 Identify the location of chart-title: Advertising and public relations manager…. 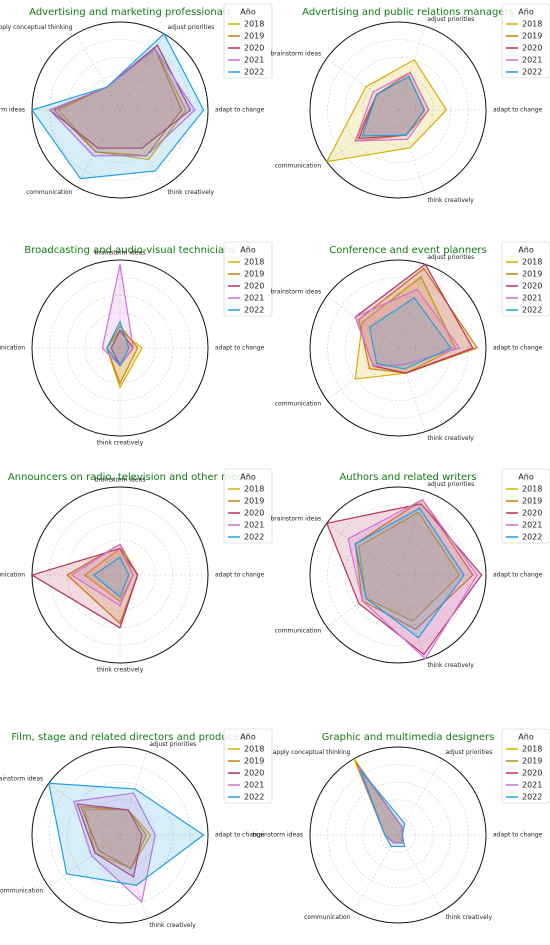
(408, 12).